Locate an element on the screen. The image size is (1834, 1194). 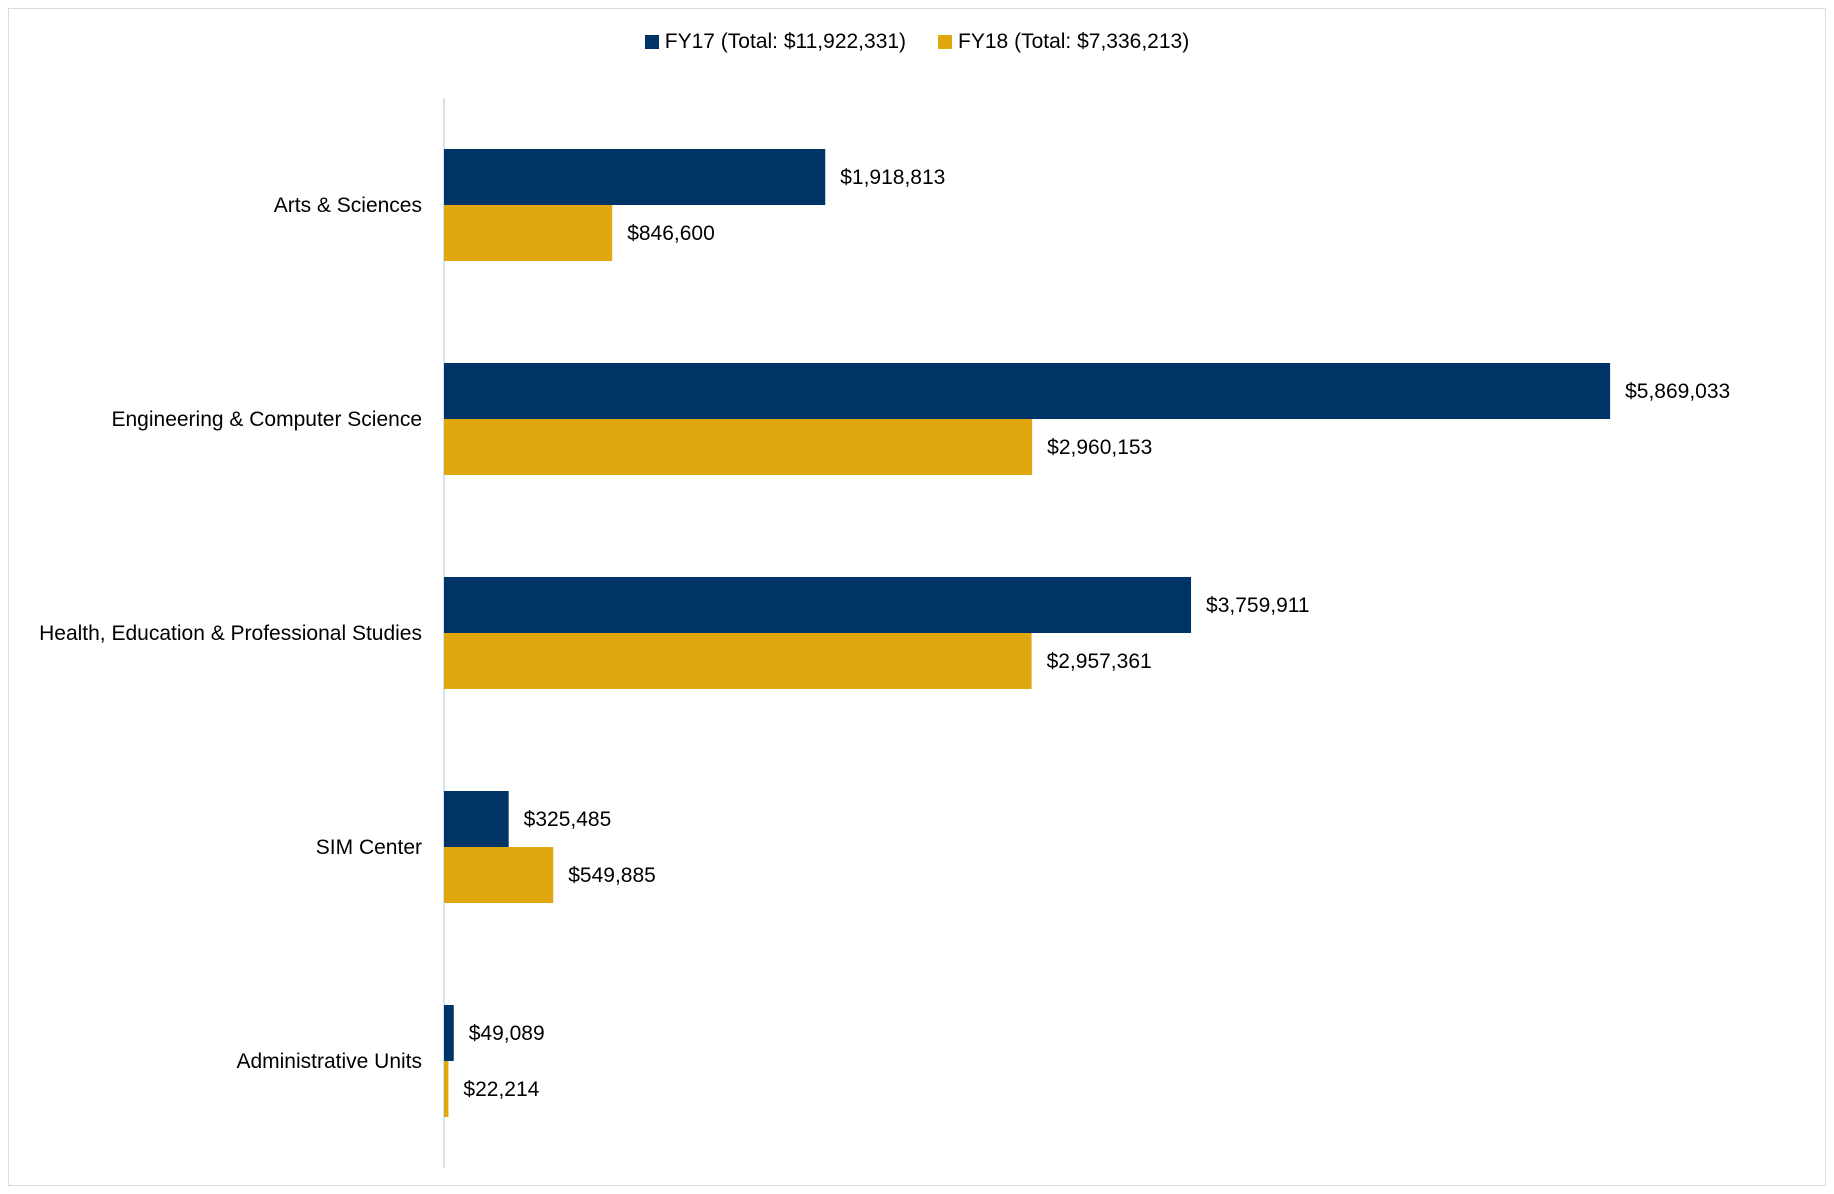
data-label-fy17: $325,485 is located at coordinates (568, 819).